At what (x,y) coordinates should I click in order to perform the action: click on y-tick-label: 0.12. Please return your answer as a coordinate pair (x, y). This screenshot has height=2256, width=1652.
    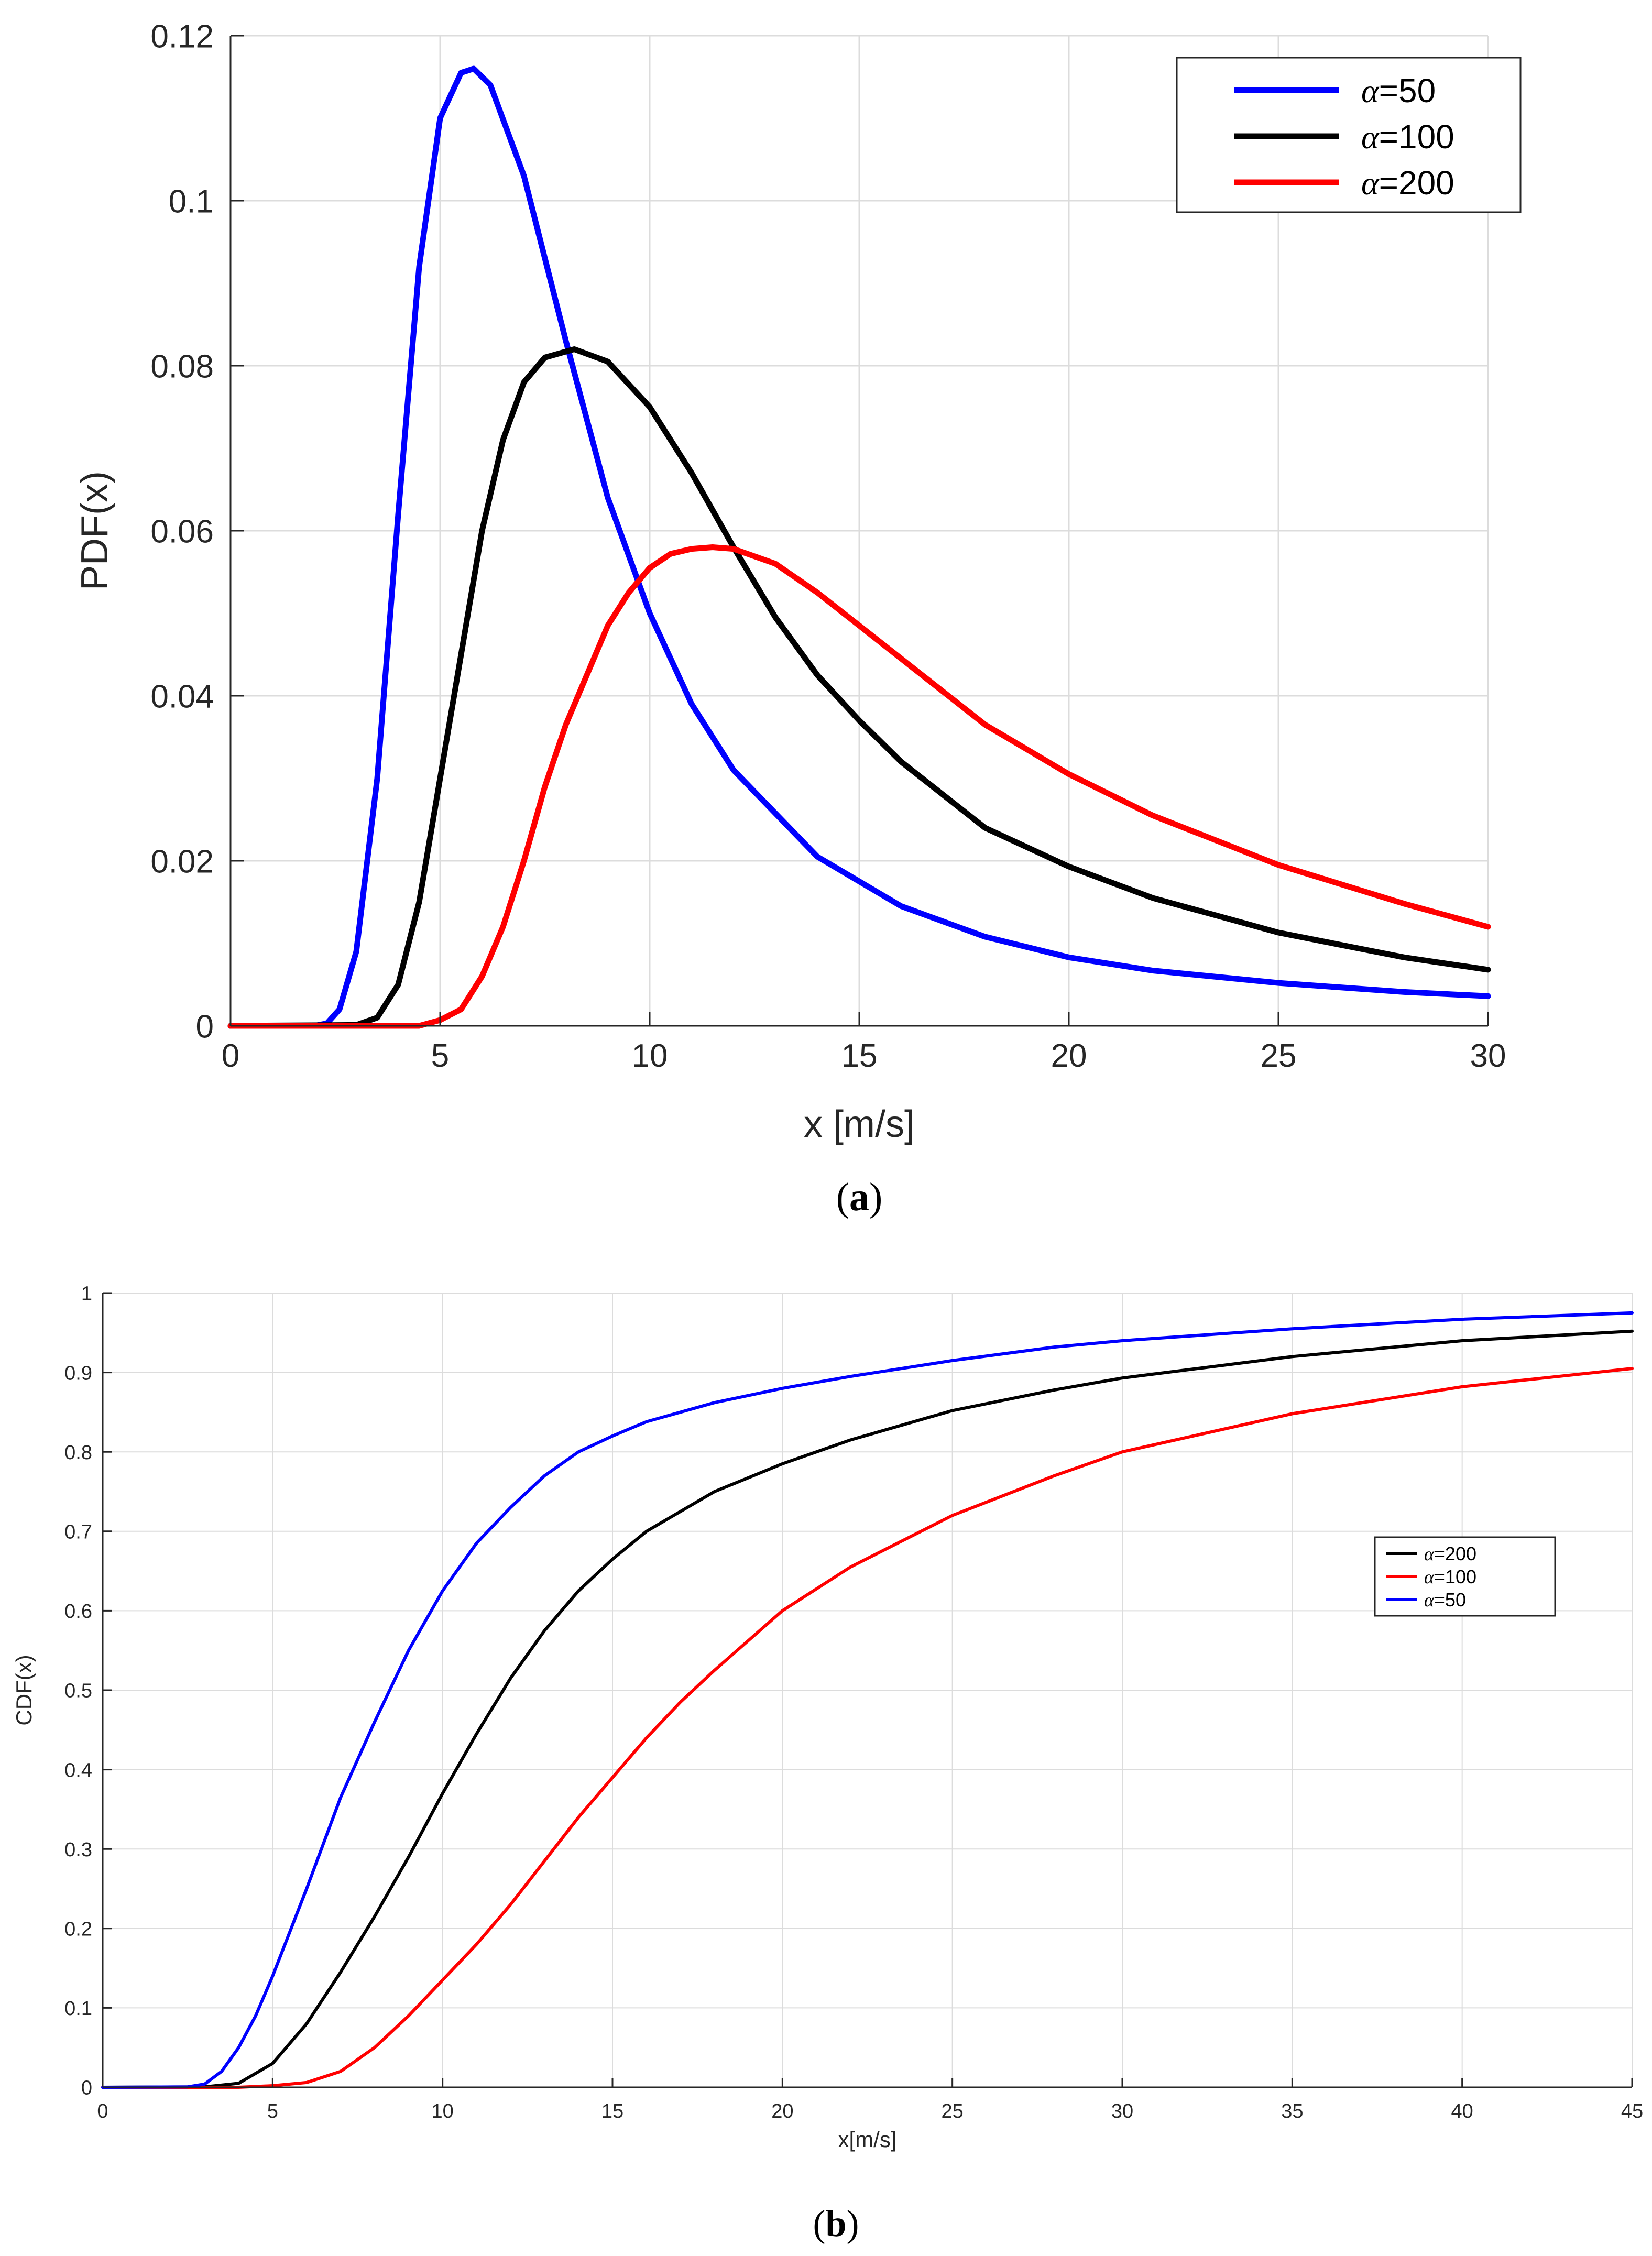
    Looking at the image, I should click on (182, 36).